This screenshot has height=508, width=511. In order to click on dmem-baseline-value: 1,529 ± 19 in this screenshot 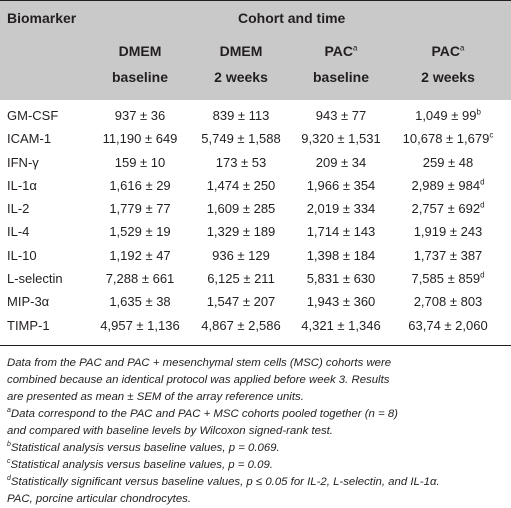, I will do `click(140, 232)`.